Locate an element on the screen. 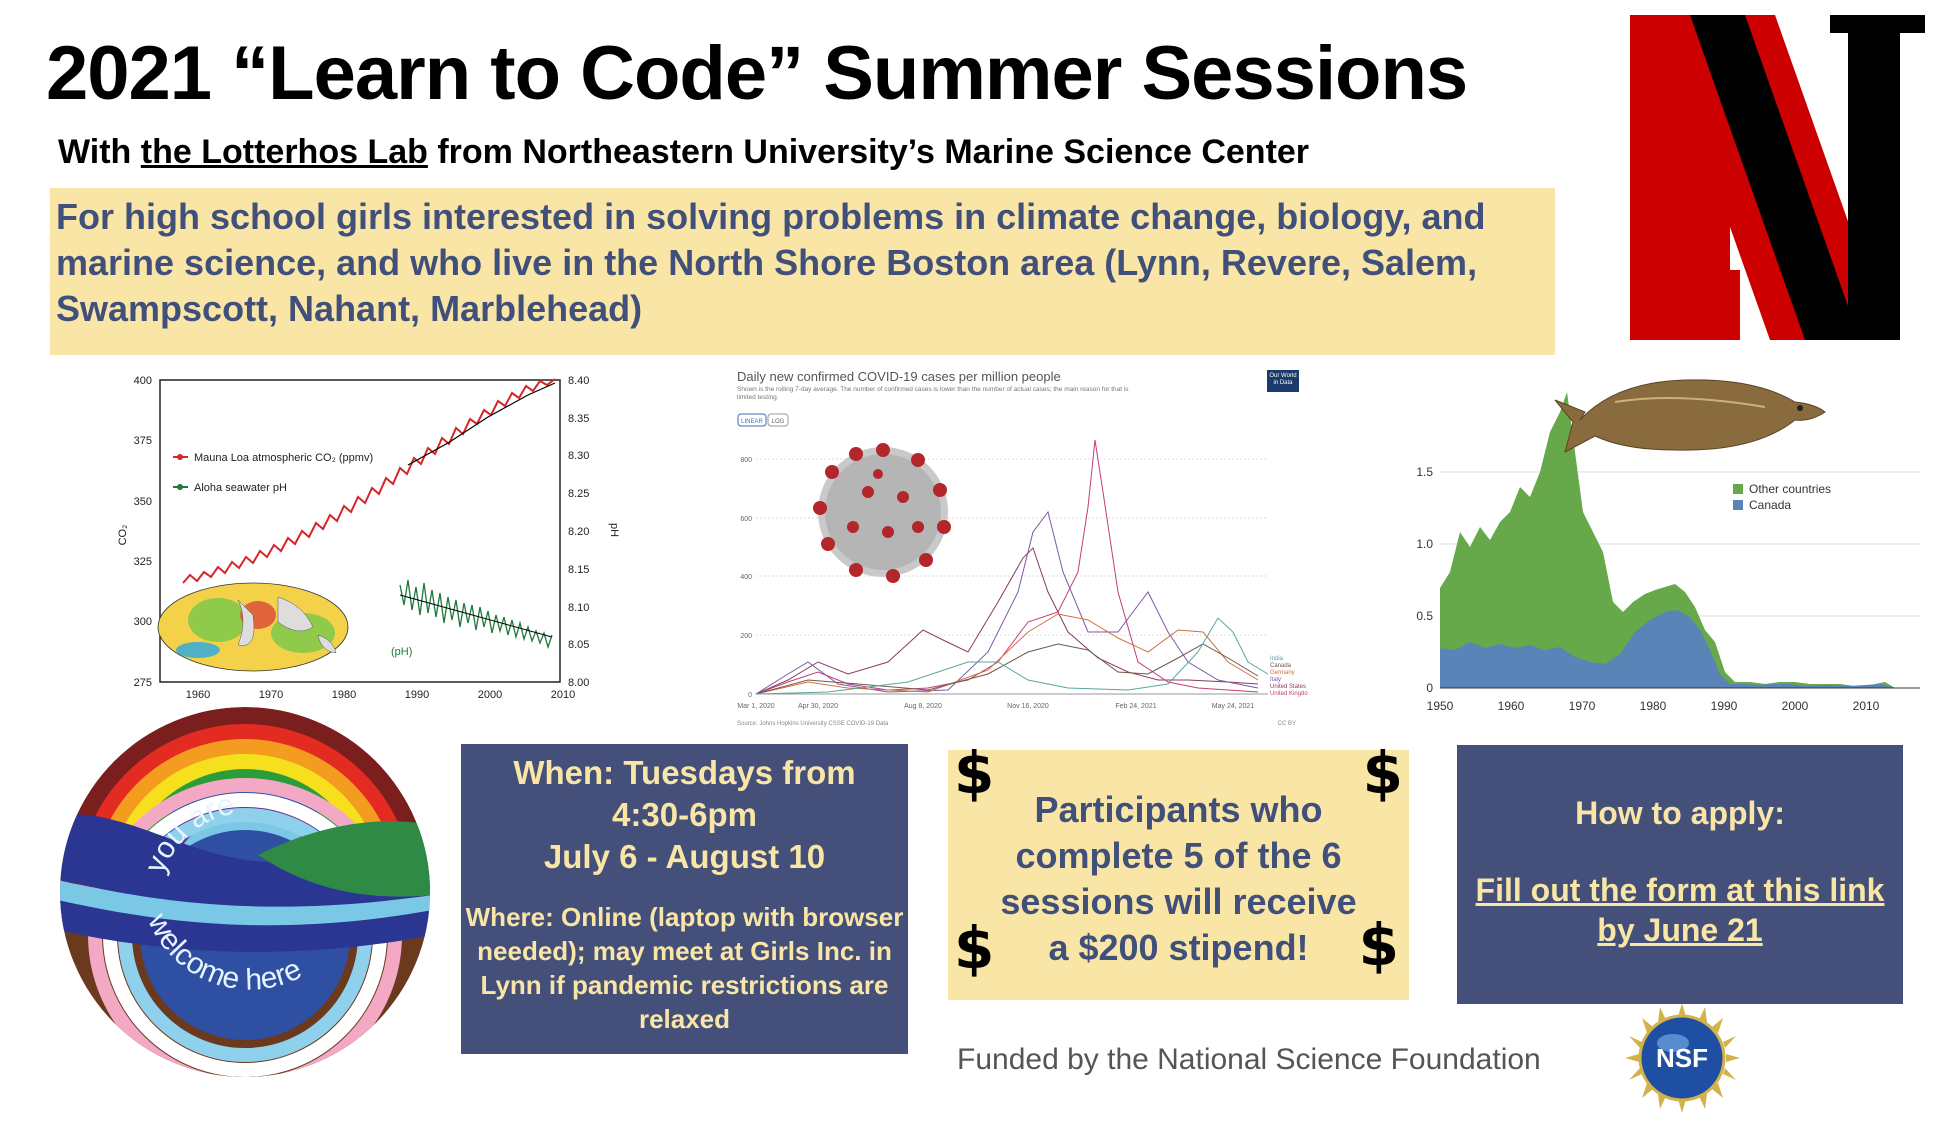 The height and width of the screenshot is (1122, 1956). when-line-1: When: Tuesdays from is located at coordinates (684, 772).